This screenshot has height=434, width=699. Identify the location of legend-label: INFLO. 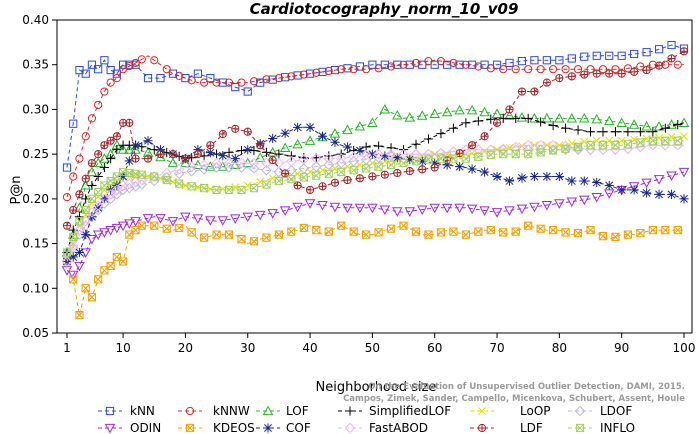
(617, 427).